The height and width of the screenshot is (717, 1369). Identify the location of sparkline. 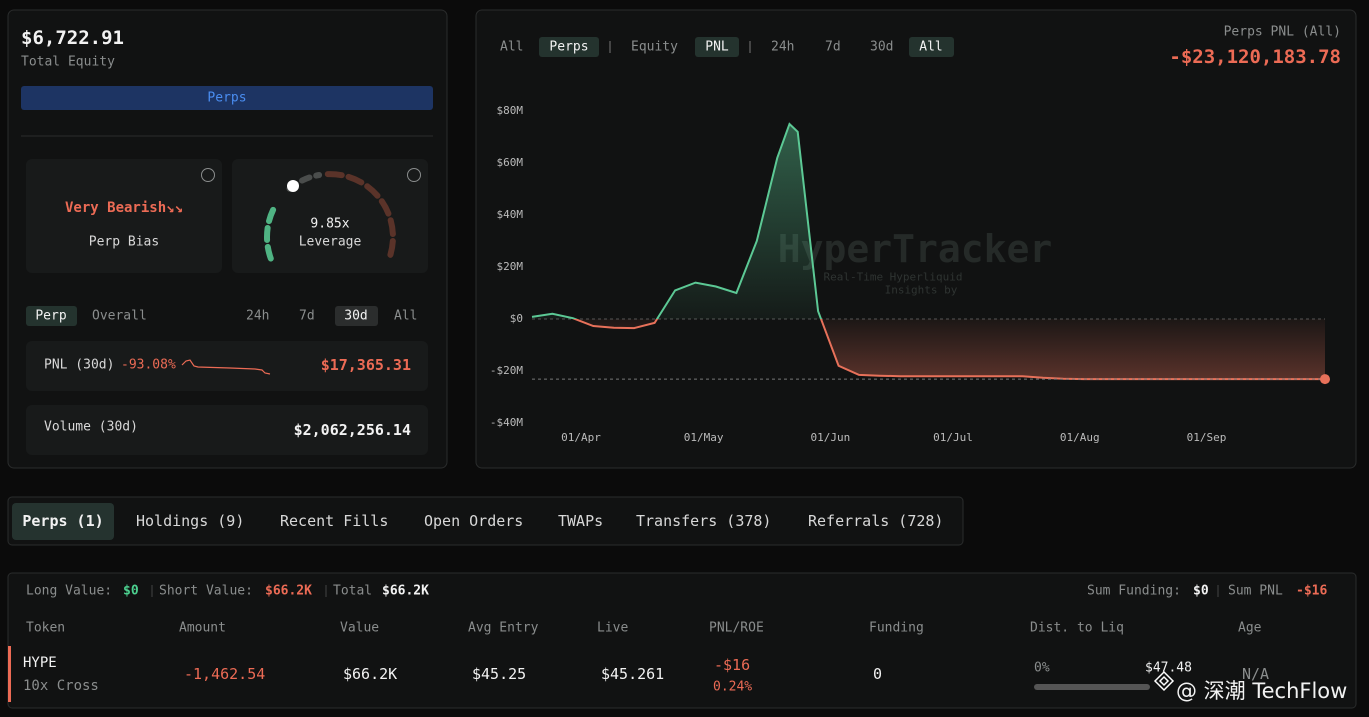
(226, 367).